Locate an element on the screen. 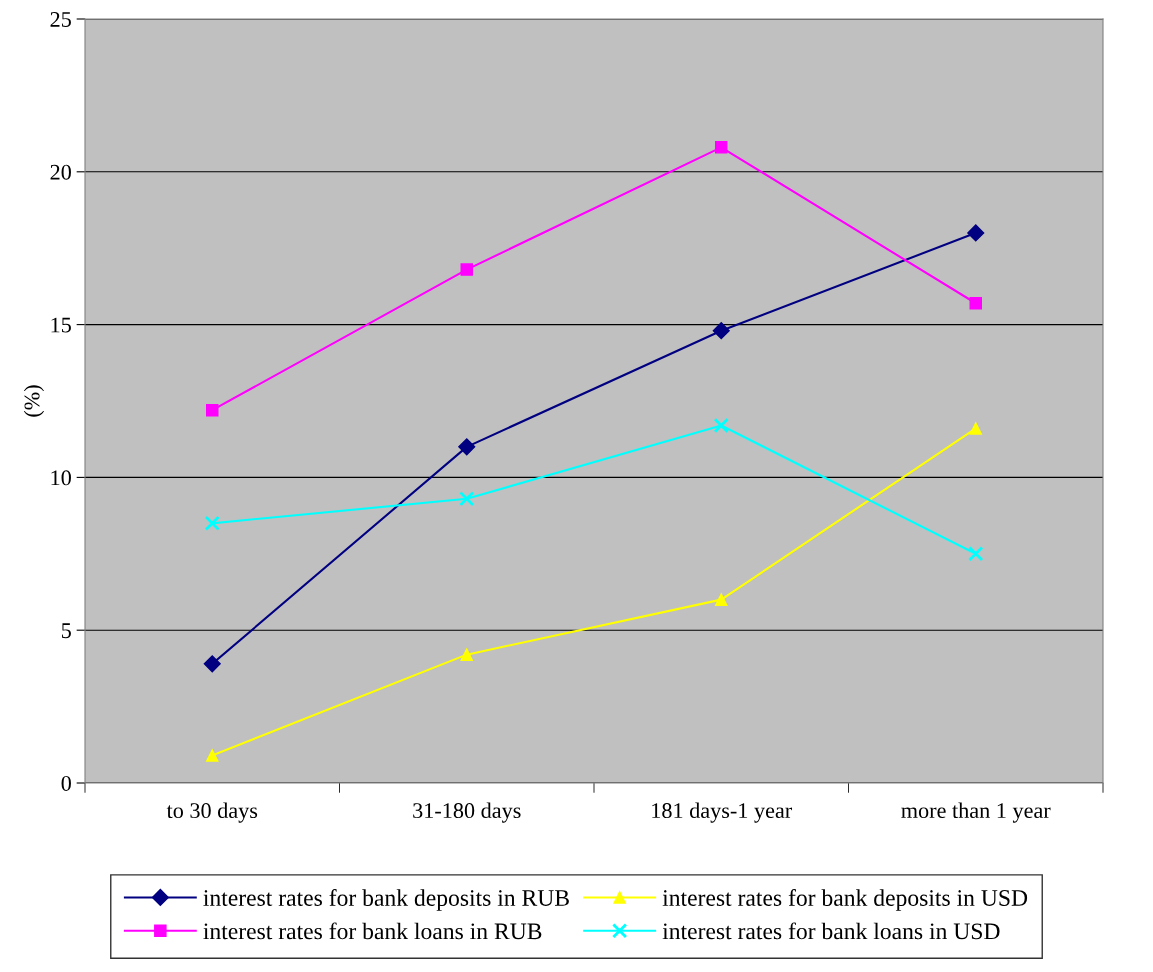 The height and width of the screenshot is (972, 1153). y-axis-title: (%) is located at coordinates (34, 401).